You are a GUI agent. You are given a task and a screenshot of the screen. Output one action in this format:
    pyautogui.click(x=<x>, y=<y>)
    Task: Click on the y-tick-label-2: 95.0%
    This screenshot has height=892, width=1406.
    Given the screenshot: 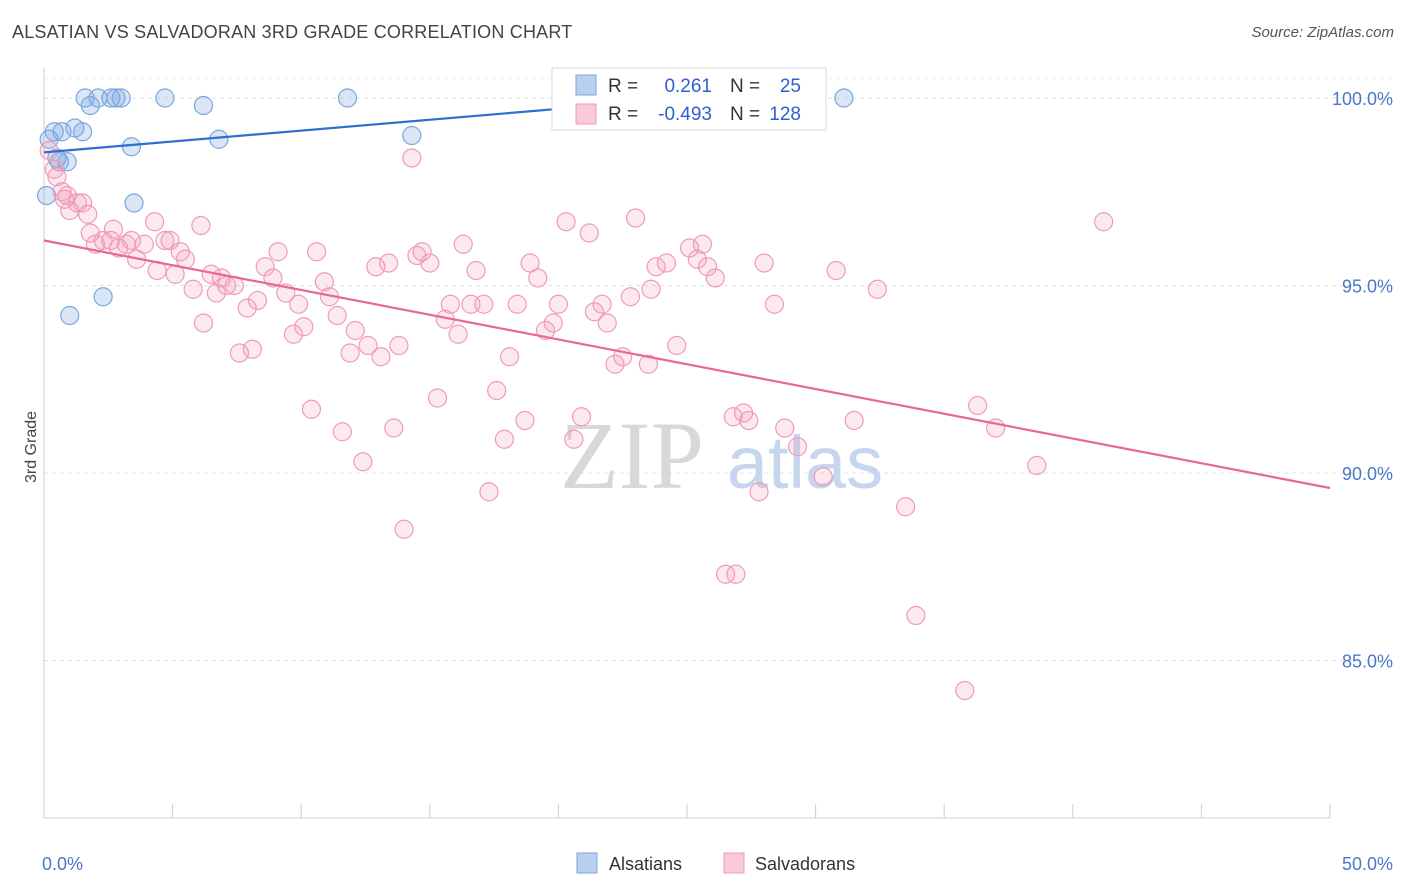 What is the action you would take?
    pyautogui.click(x=1367, y=287)
    